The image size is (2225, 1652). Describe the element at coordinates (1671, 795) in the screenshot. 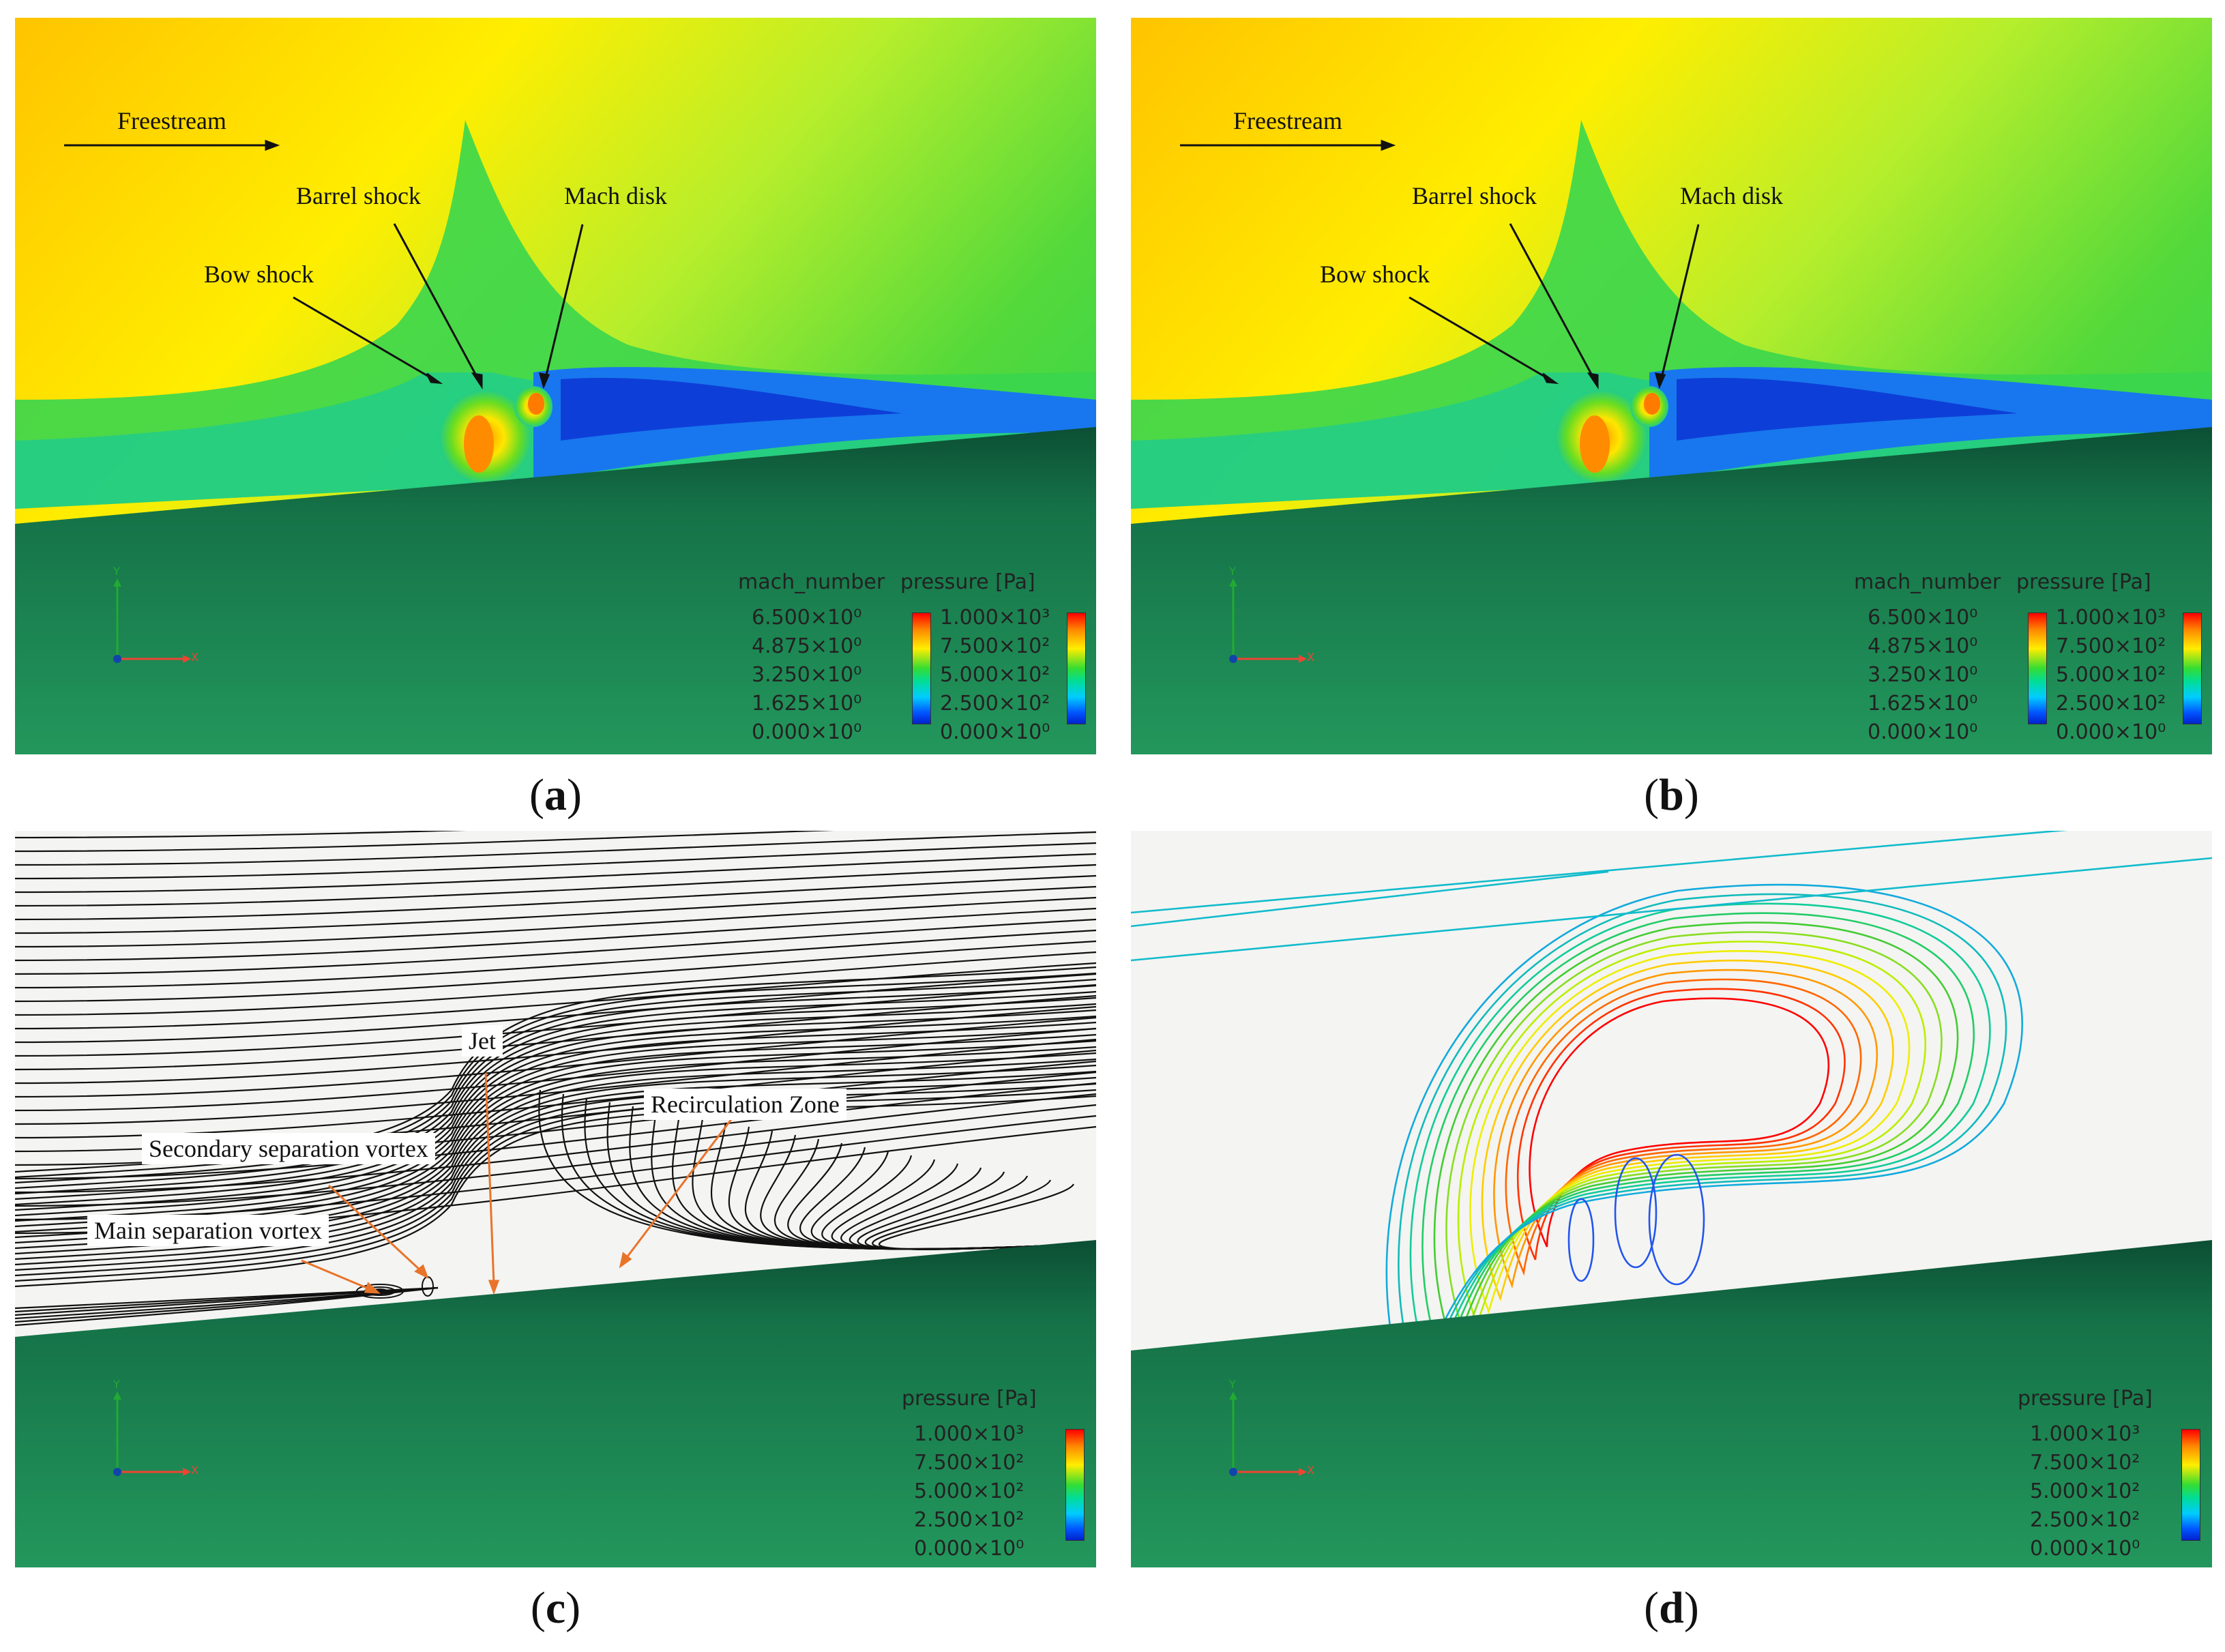

I see `caption-b: (b)` at that location.